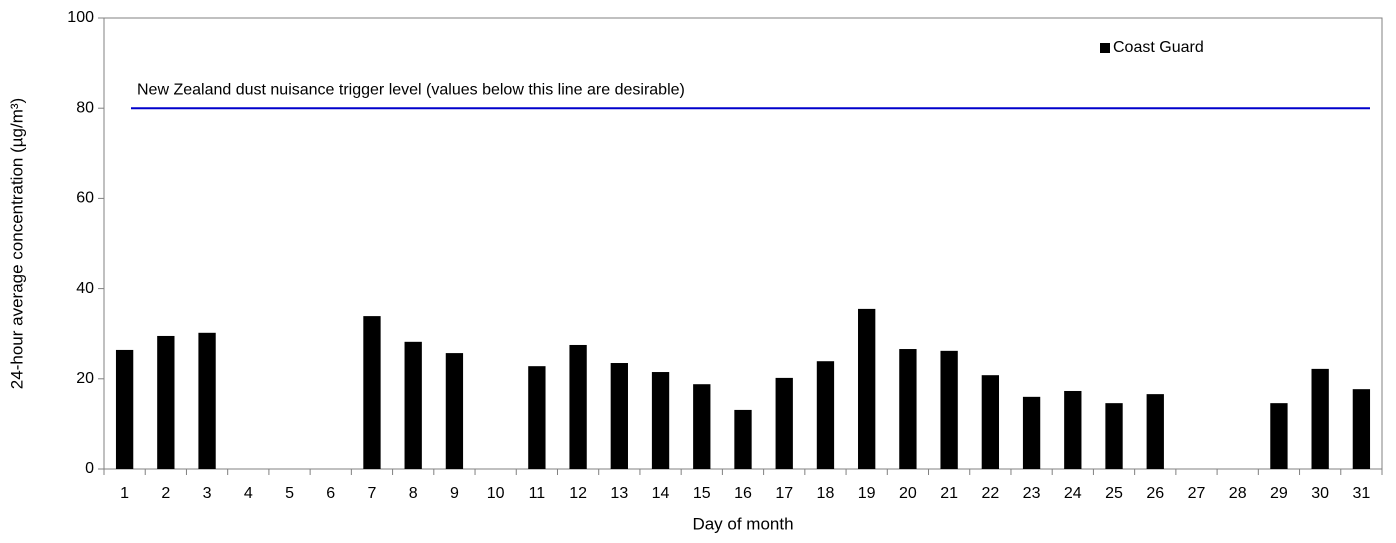 The image size is (1396, 543). What do you see at coordinates (80, 17) in the screenshot?
I see `y-tick-label: 100` at bounding box center [80, 17].